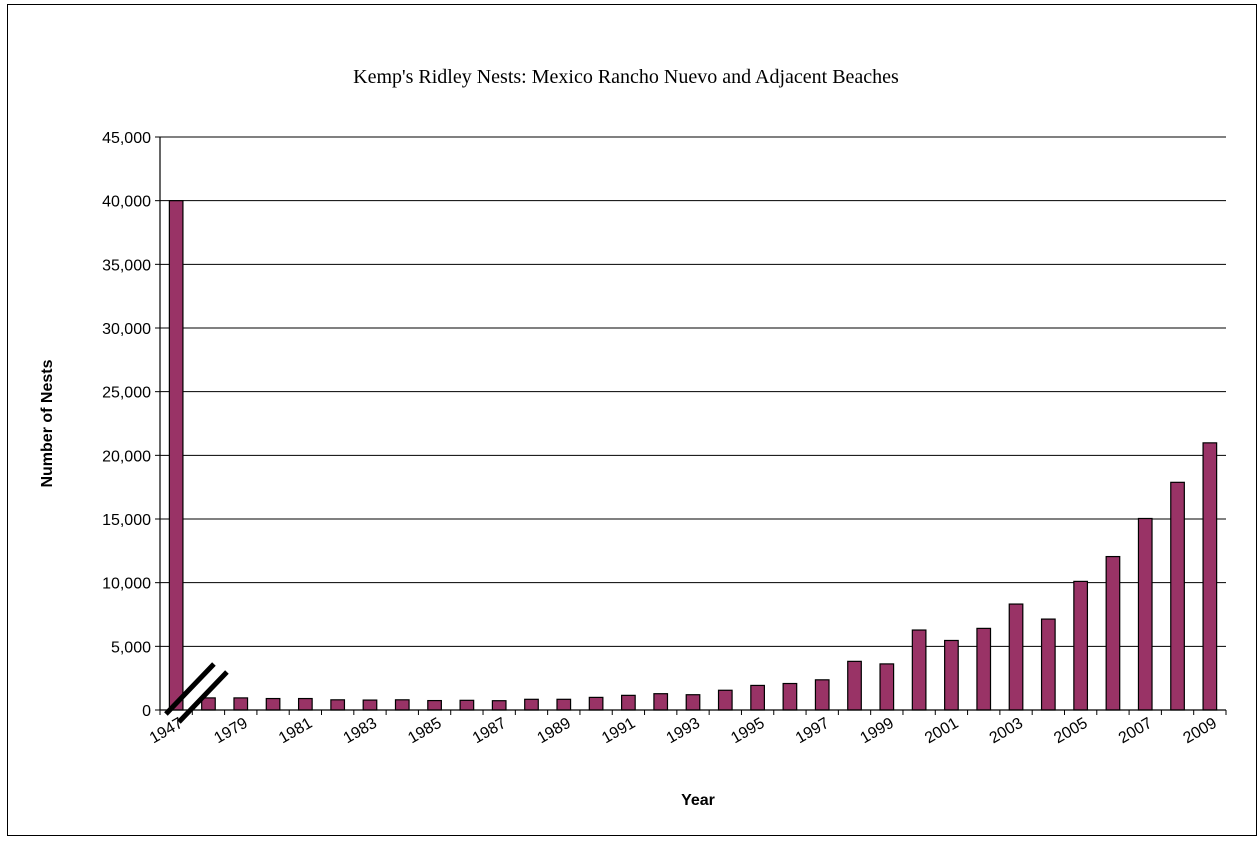 The height and width of the screenshot is (843, 1260). Describe the element at coordinates (126, 329) in the screenshot. I see `y-tick-label: 30,000` at that location.